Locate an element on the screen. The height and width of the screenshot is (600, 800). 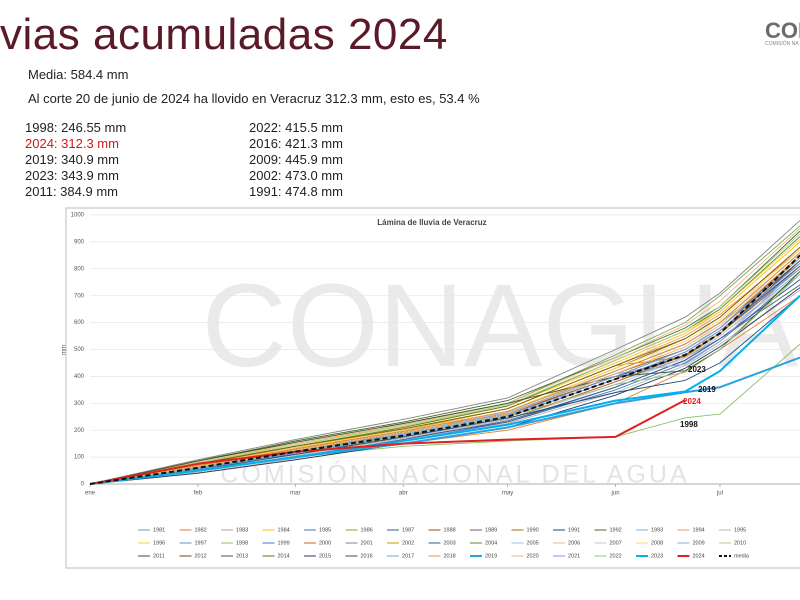
stat-item: 2022: 415.5 mm is located at coordinates (296, 127).